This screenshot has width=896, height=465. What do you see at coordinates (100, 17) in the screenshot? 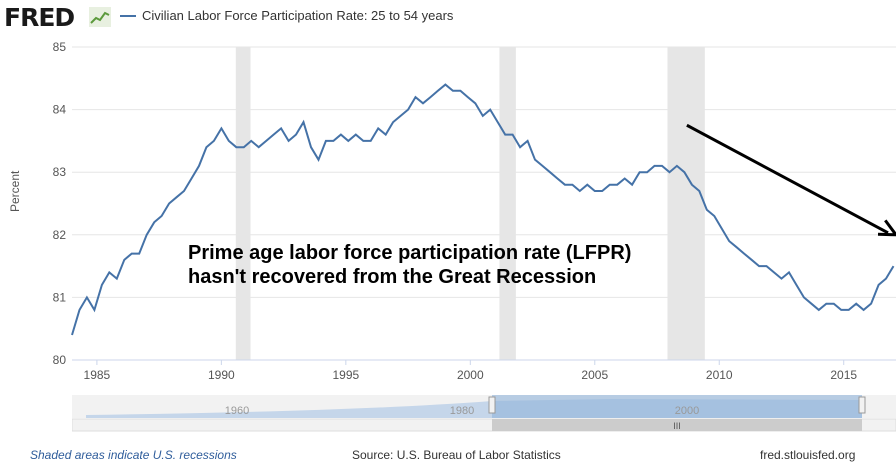
I see `fred-graph-icon` at bounding box center [100, 17].